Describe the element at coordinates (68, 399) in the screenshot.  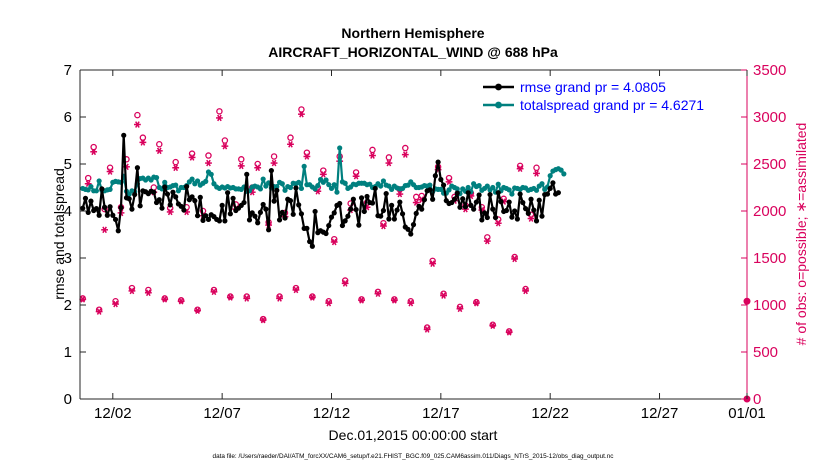
I see `y-left-tick-label: 0` at that location.